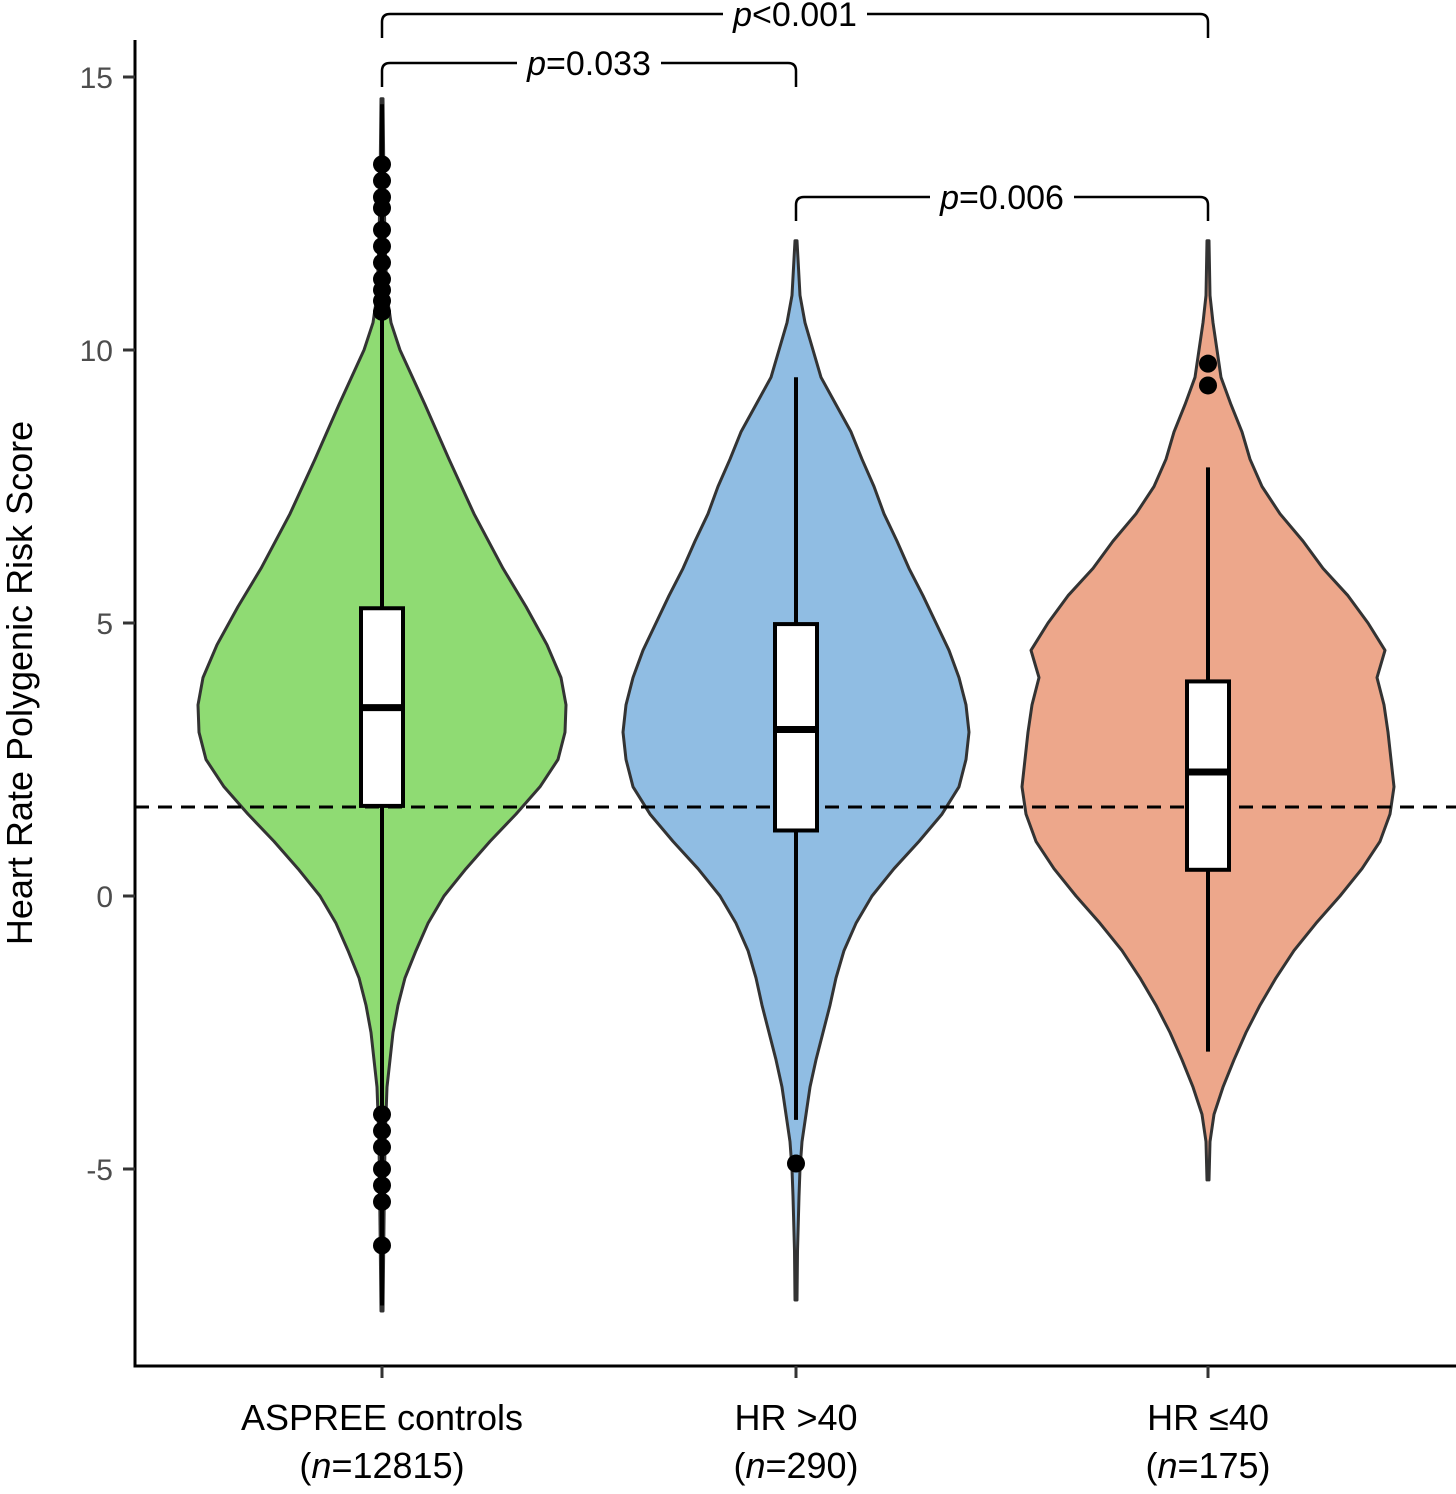 The image size is (1456, 1494). Describe the element at coordinates (1001, 198) in the screenshot. I see `p-value-label-2: p=0.006` at that location.